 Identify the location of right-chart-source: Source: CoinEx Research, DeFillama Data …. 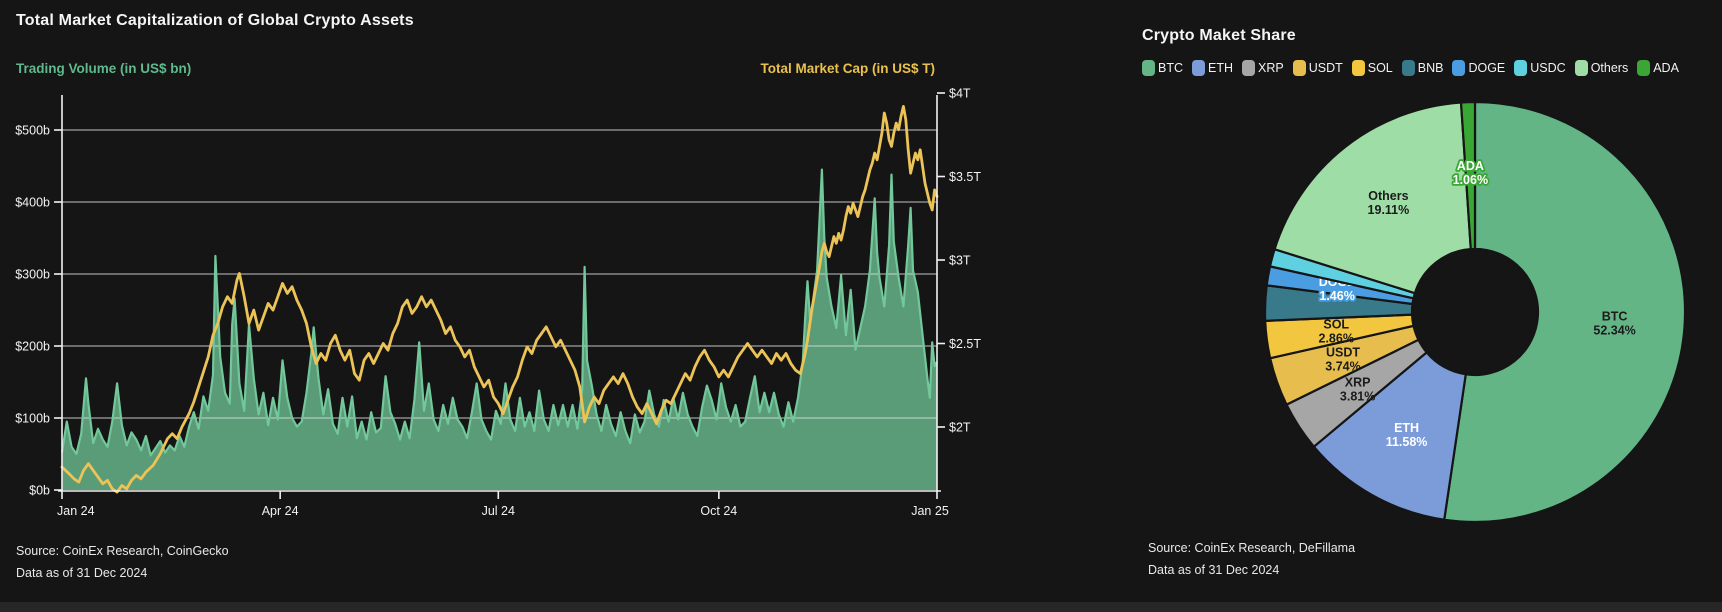
(1251, 559).